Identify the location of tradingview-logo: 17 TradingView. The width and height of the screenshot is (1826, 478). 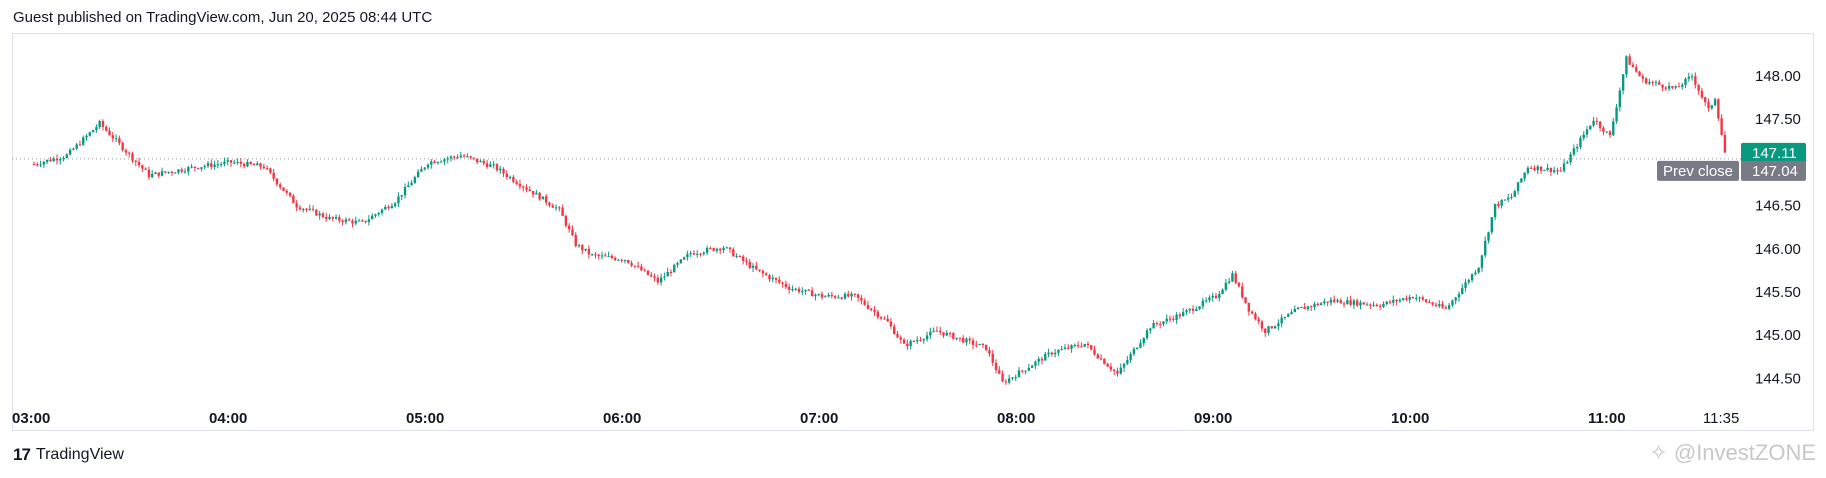
(68, 455).